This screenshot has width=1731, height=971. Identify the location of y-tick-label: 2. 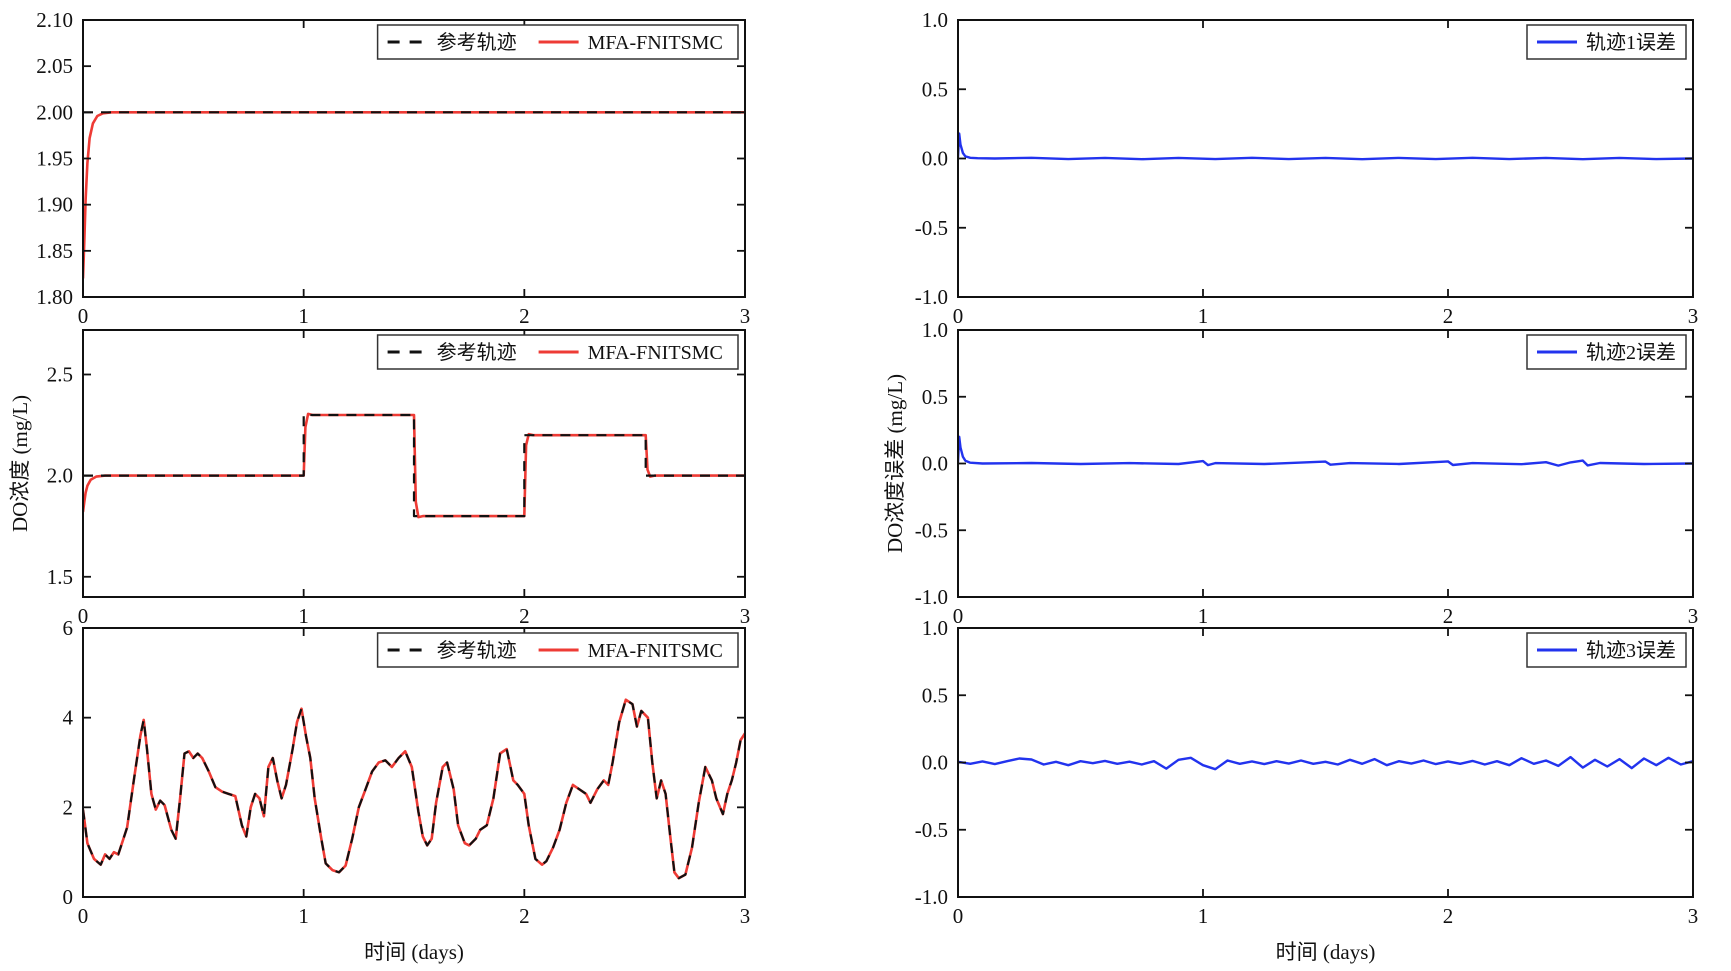
(68, 807).